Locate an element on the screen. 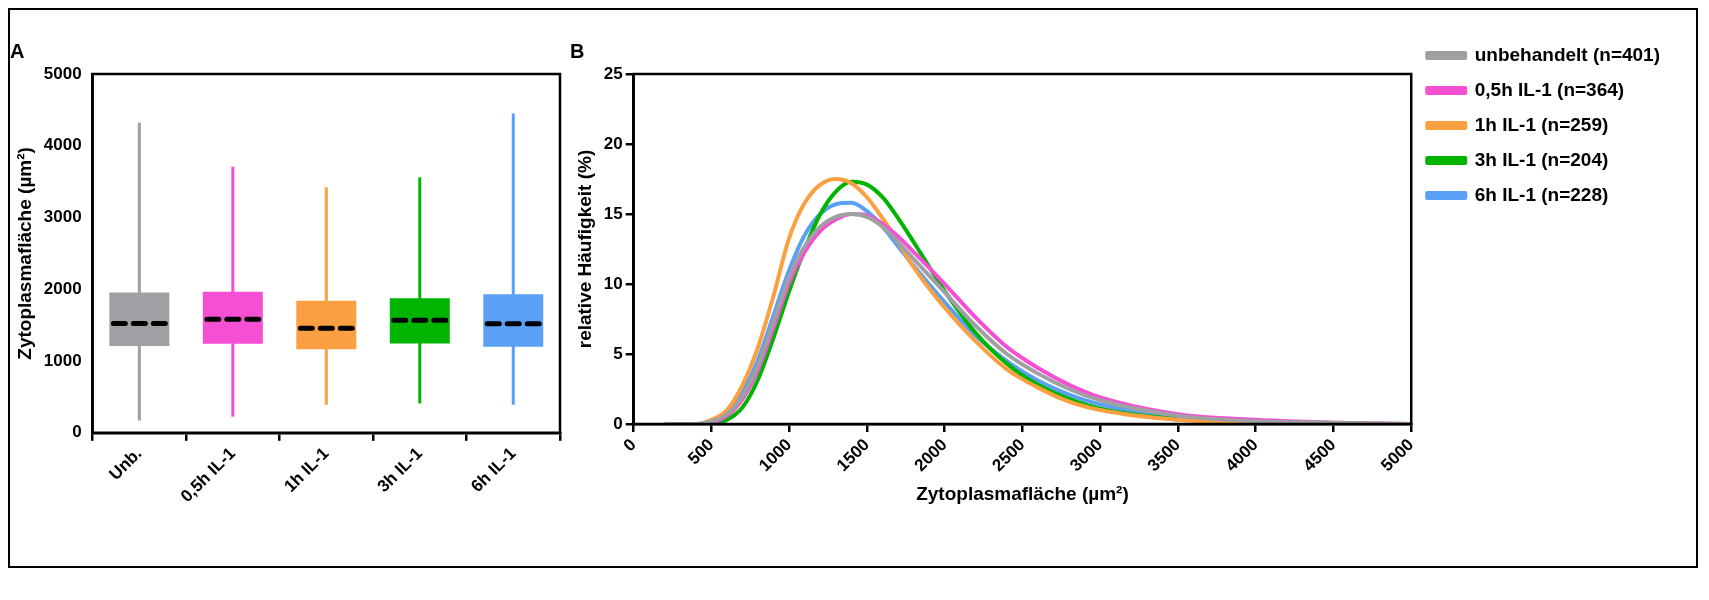 The height and width of the screenshot is (600, 1709). x-tick-label: 0,5h IL-1 is located at coordinates (207, 474).